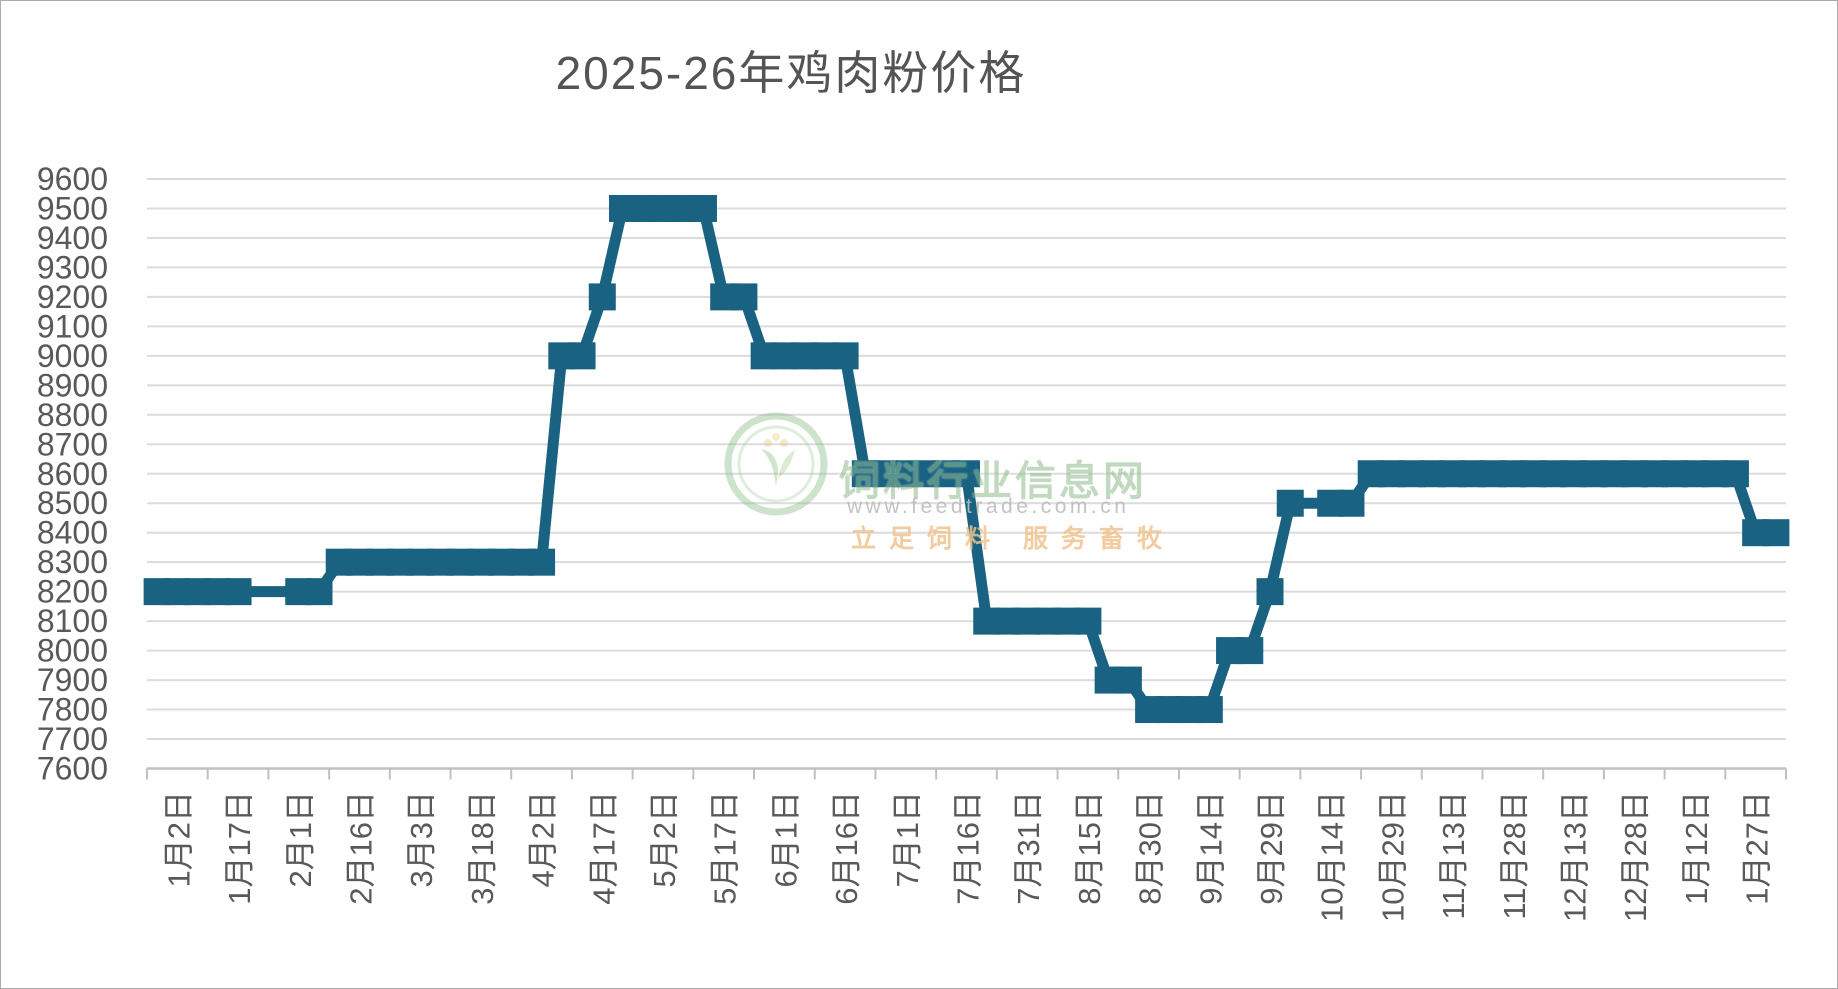  I want to click on x-axis-tick-label: 1月27日, so click(1757, 848).